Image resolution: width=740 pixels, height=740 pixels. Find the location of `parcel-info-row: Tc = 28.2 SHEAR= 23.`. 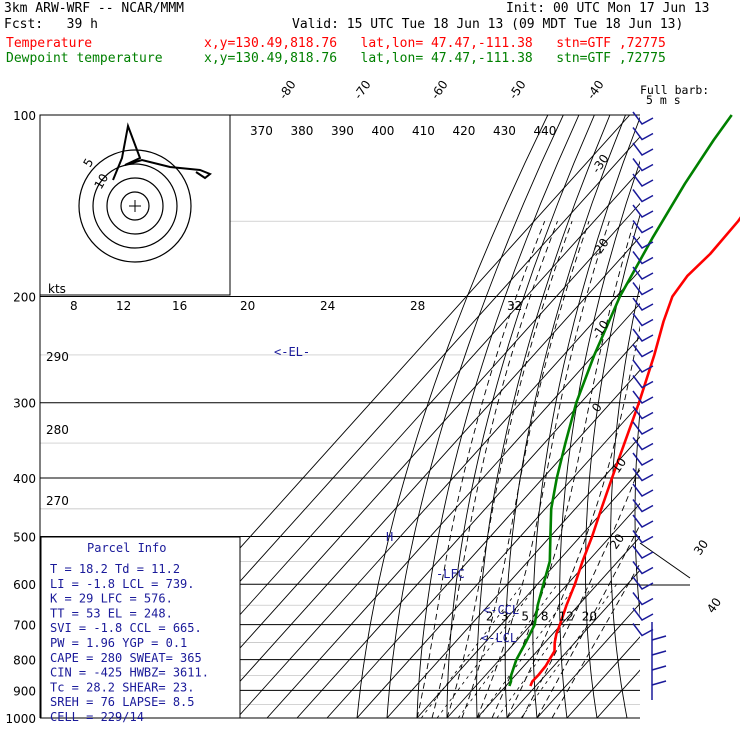

parcel-info-row: Tc = 28.2 SHEAR= 23. is located at coordinates (122, 687).